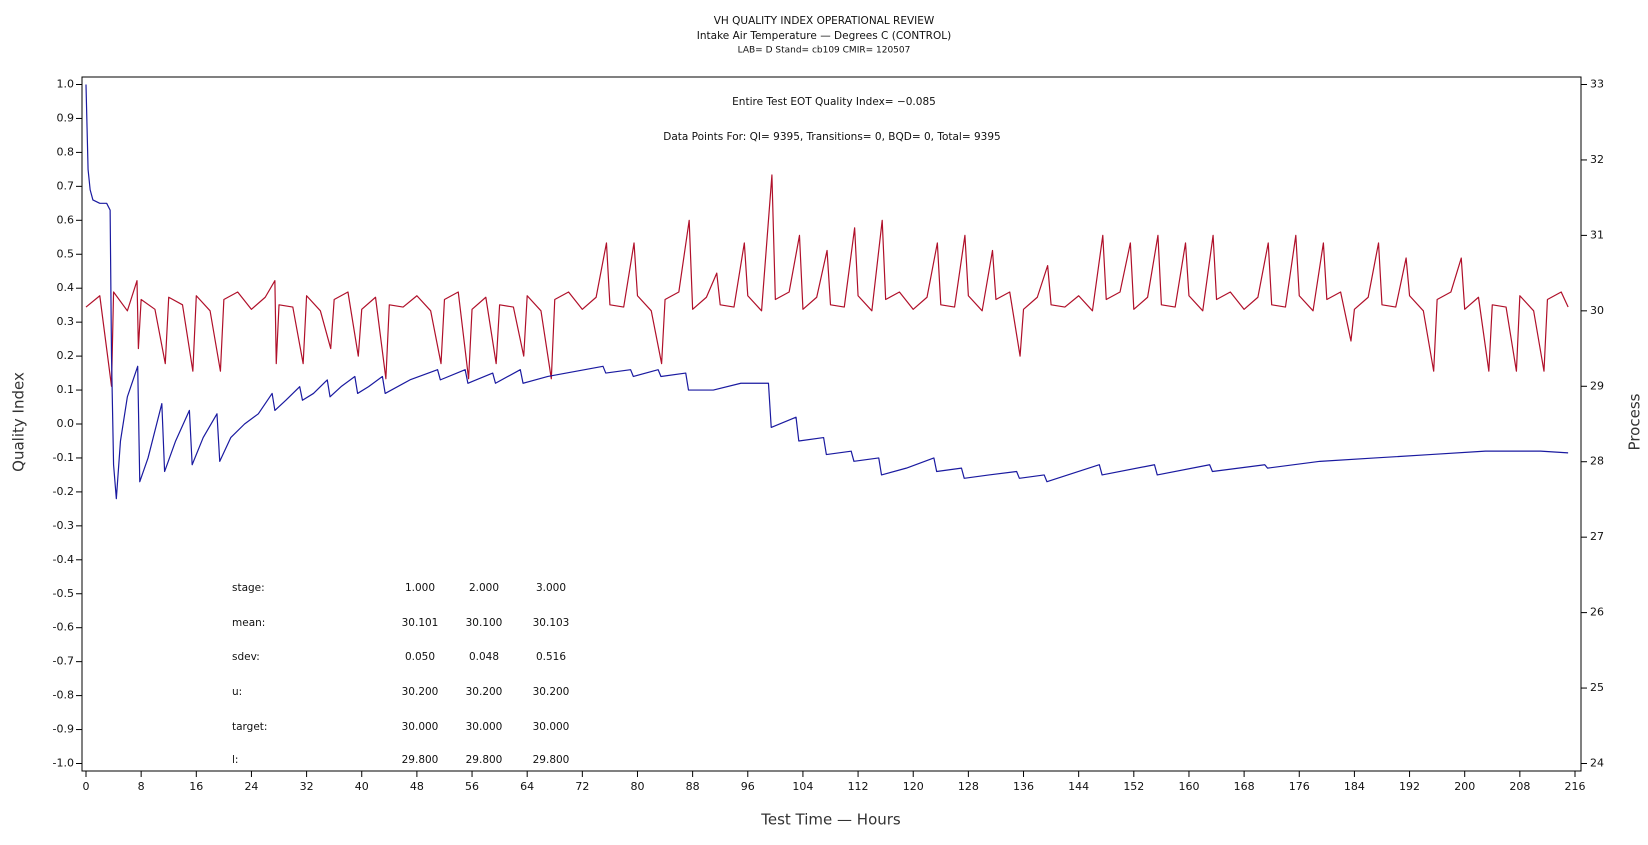 The width and height of the screenshot is (1648, 845). What do you see at coordinates (63, 457) in the screenshot?
I see `y-tick-label: -0.1` at bounding box center [63, 457].